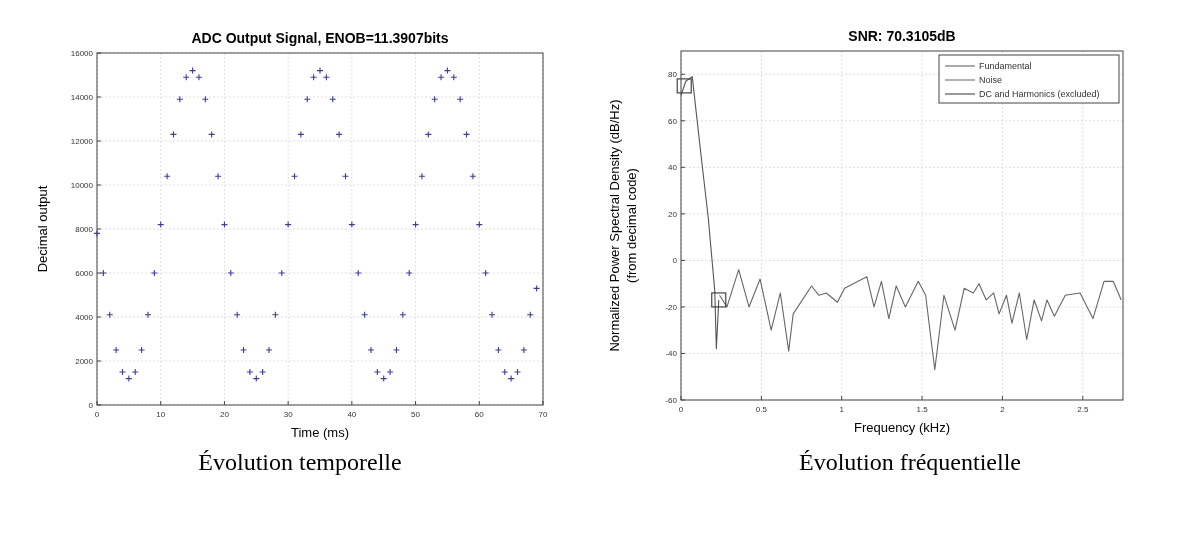  What do you see at coordinates (673, 75) in the screenshot?
I see `y-tick-label: 80` at bounding box center [673, 75].